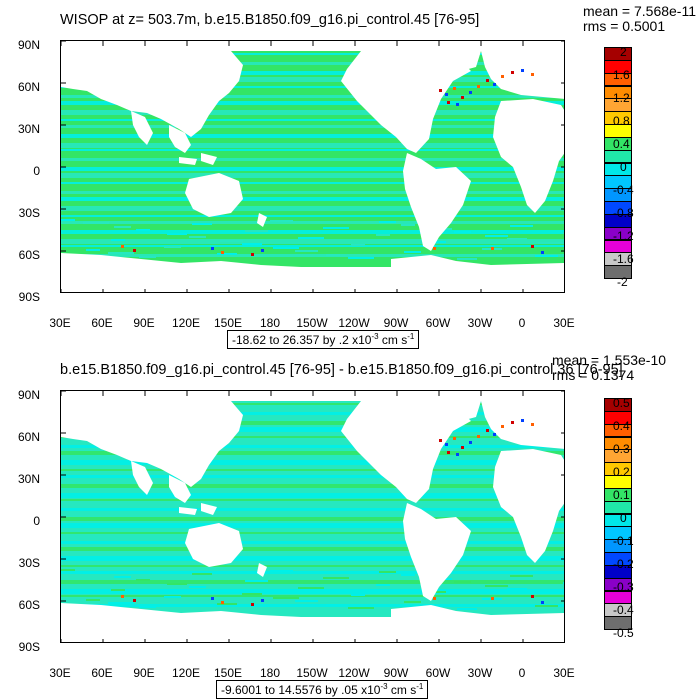 This screenshot has width=700, height=700. What do you see at coordinates (623, 52) in the screenshot?
I see `colorbar-label: 2` at bounding box center [623, 52].